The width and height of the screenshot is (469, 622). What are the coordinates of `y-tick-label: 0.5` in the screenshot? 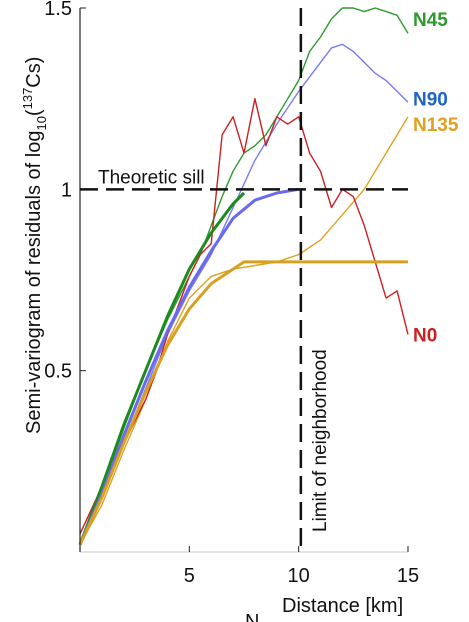 It's located at (58, 372).